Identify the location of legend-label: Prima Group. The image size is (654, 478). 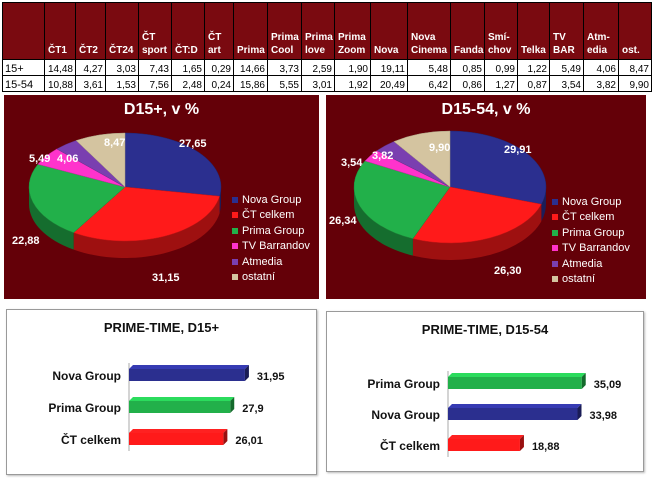
(273, 230).